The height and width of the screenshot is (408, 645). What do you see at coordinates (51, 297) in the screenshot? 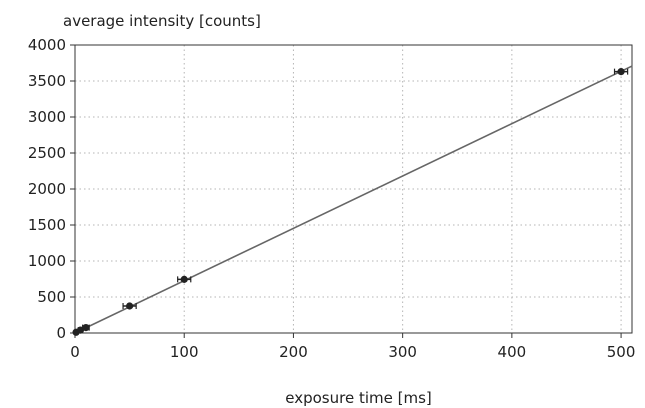
I see `y-tick-label: 500` at bounding box center [51, 297].